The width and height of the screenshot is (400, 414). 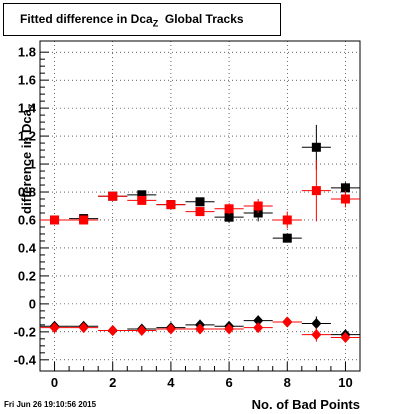 I want to click on y-tick-label: 1.2, so click(x=27, y=136).